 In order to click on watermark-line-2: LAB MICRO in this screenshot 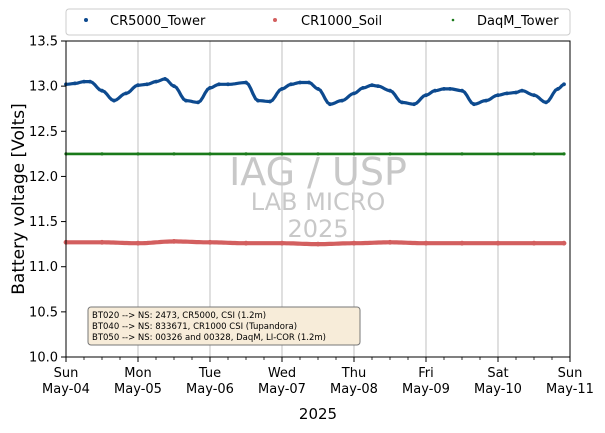, I will do `click(318, 202)`.